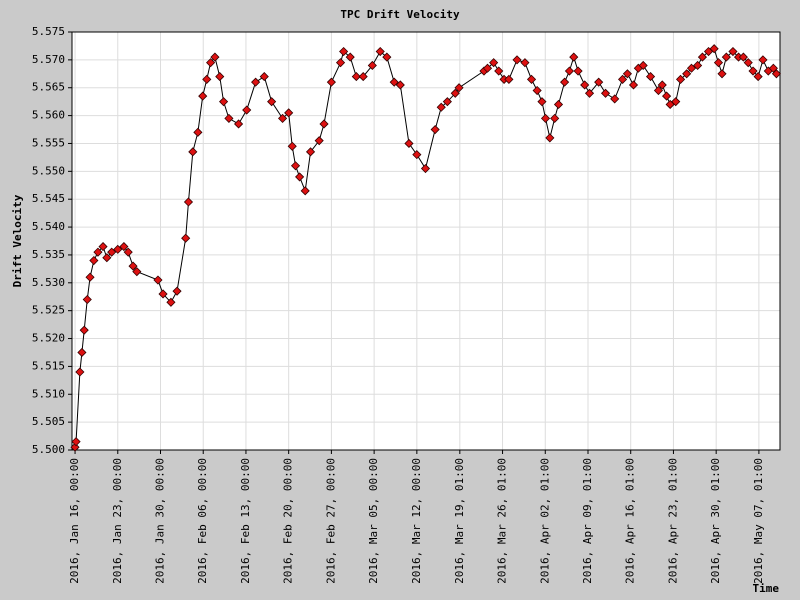  What do you see at coordinates (672, 521) in the screenshot?
I see `x-tick-label: 2016, Apr 23, 01:00` at bounding box center [672, 521].